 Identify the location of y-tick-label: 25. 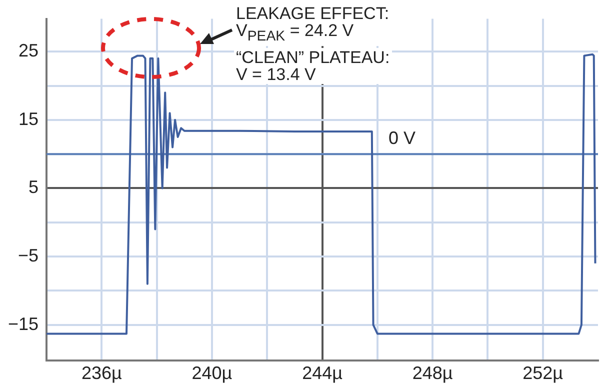
(28, 50).